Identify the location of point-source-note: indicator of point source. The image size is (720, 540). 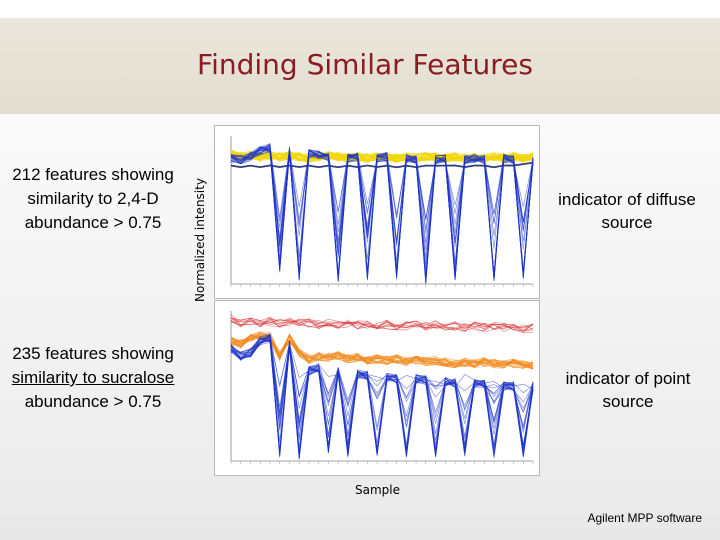
(628, 390).